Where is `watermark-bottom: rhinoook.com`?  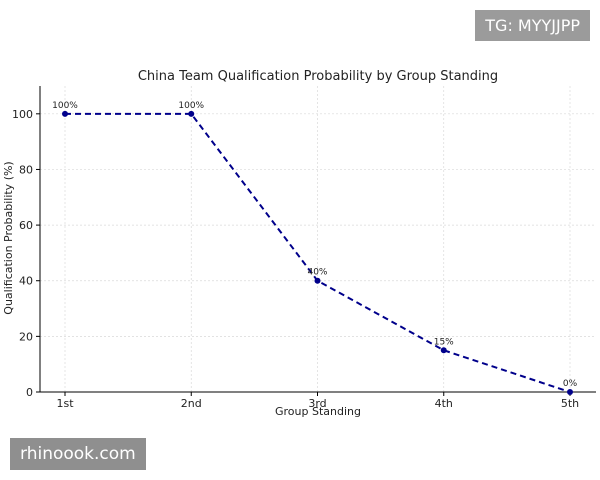
watermark-bottom: rhinoook.com is located at coordinates (78, 454).